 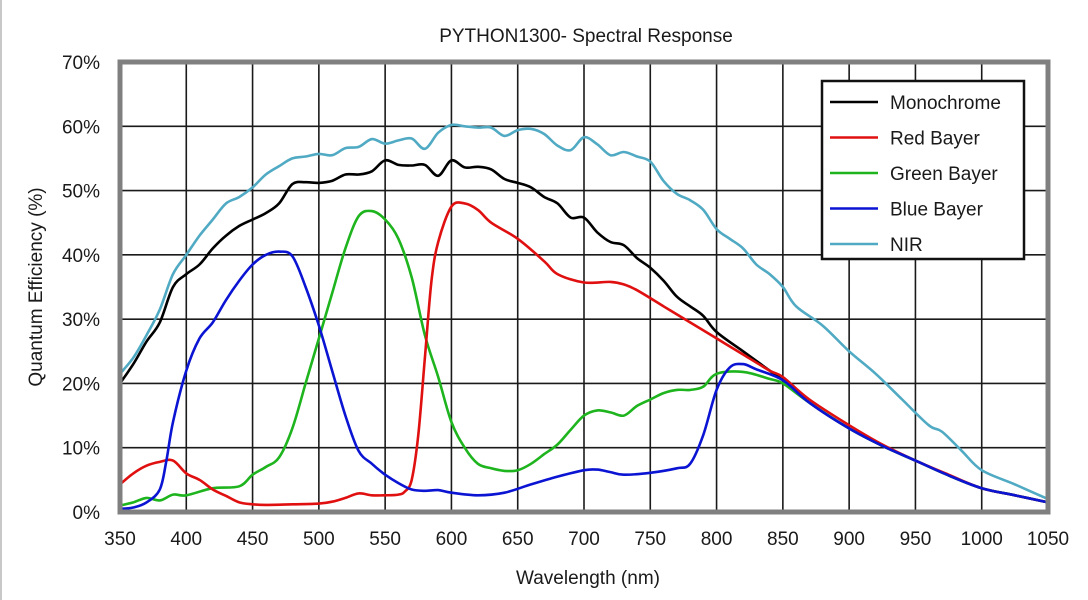 I want to click on y-tick-label: 30%, so click(x=81, y=320).